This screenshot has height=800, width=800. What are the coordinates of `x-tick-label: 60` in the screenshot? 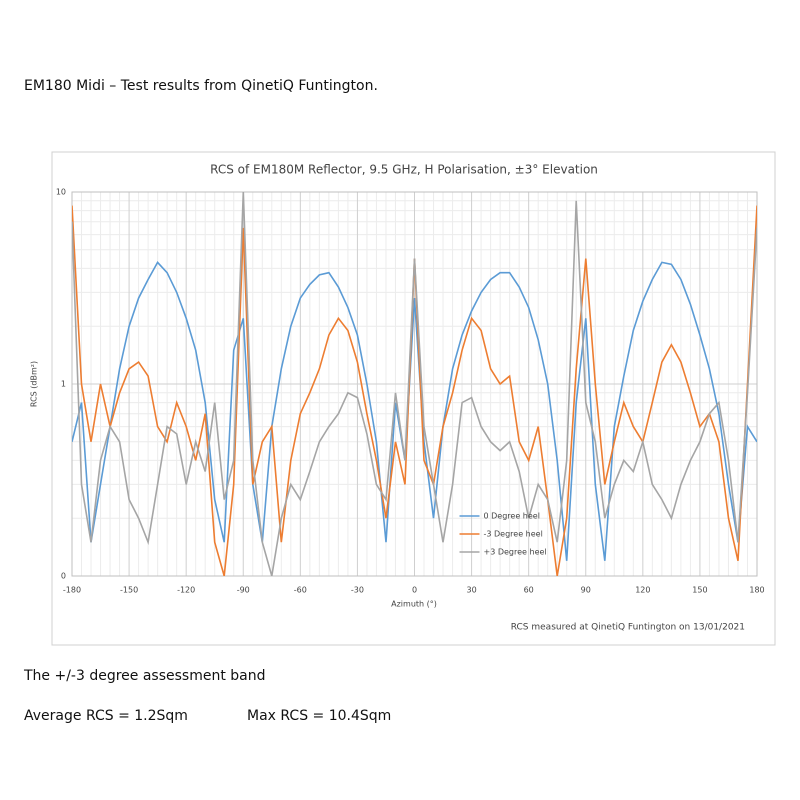 It's located at (529, 590).